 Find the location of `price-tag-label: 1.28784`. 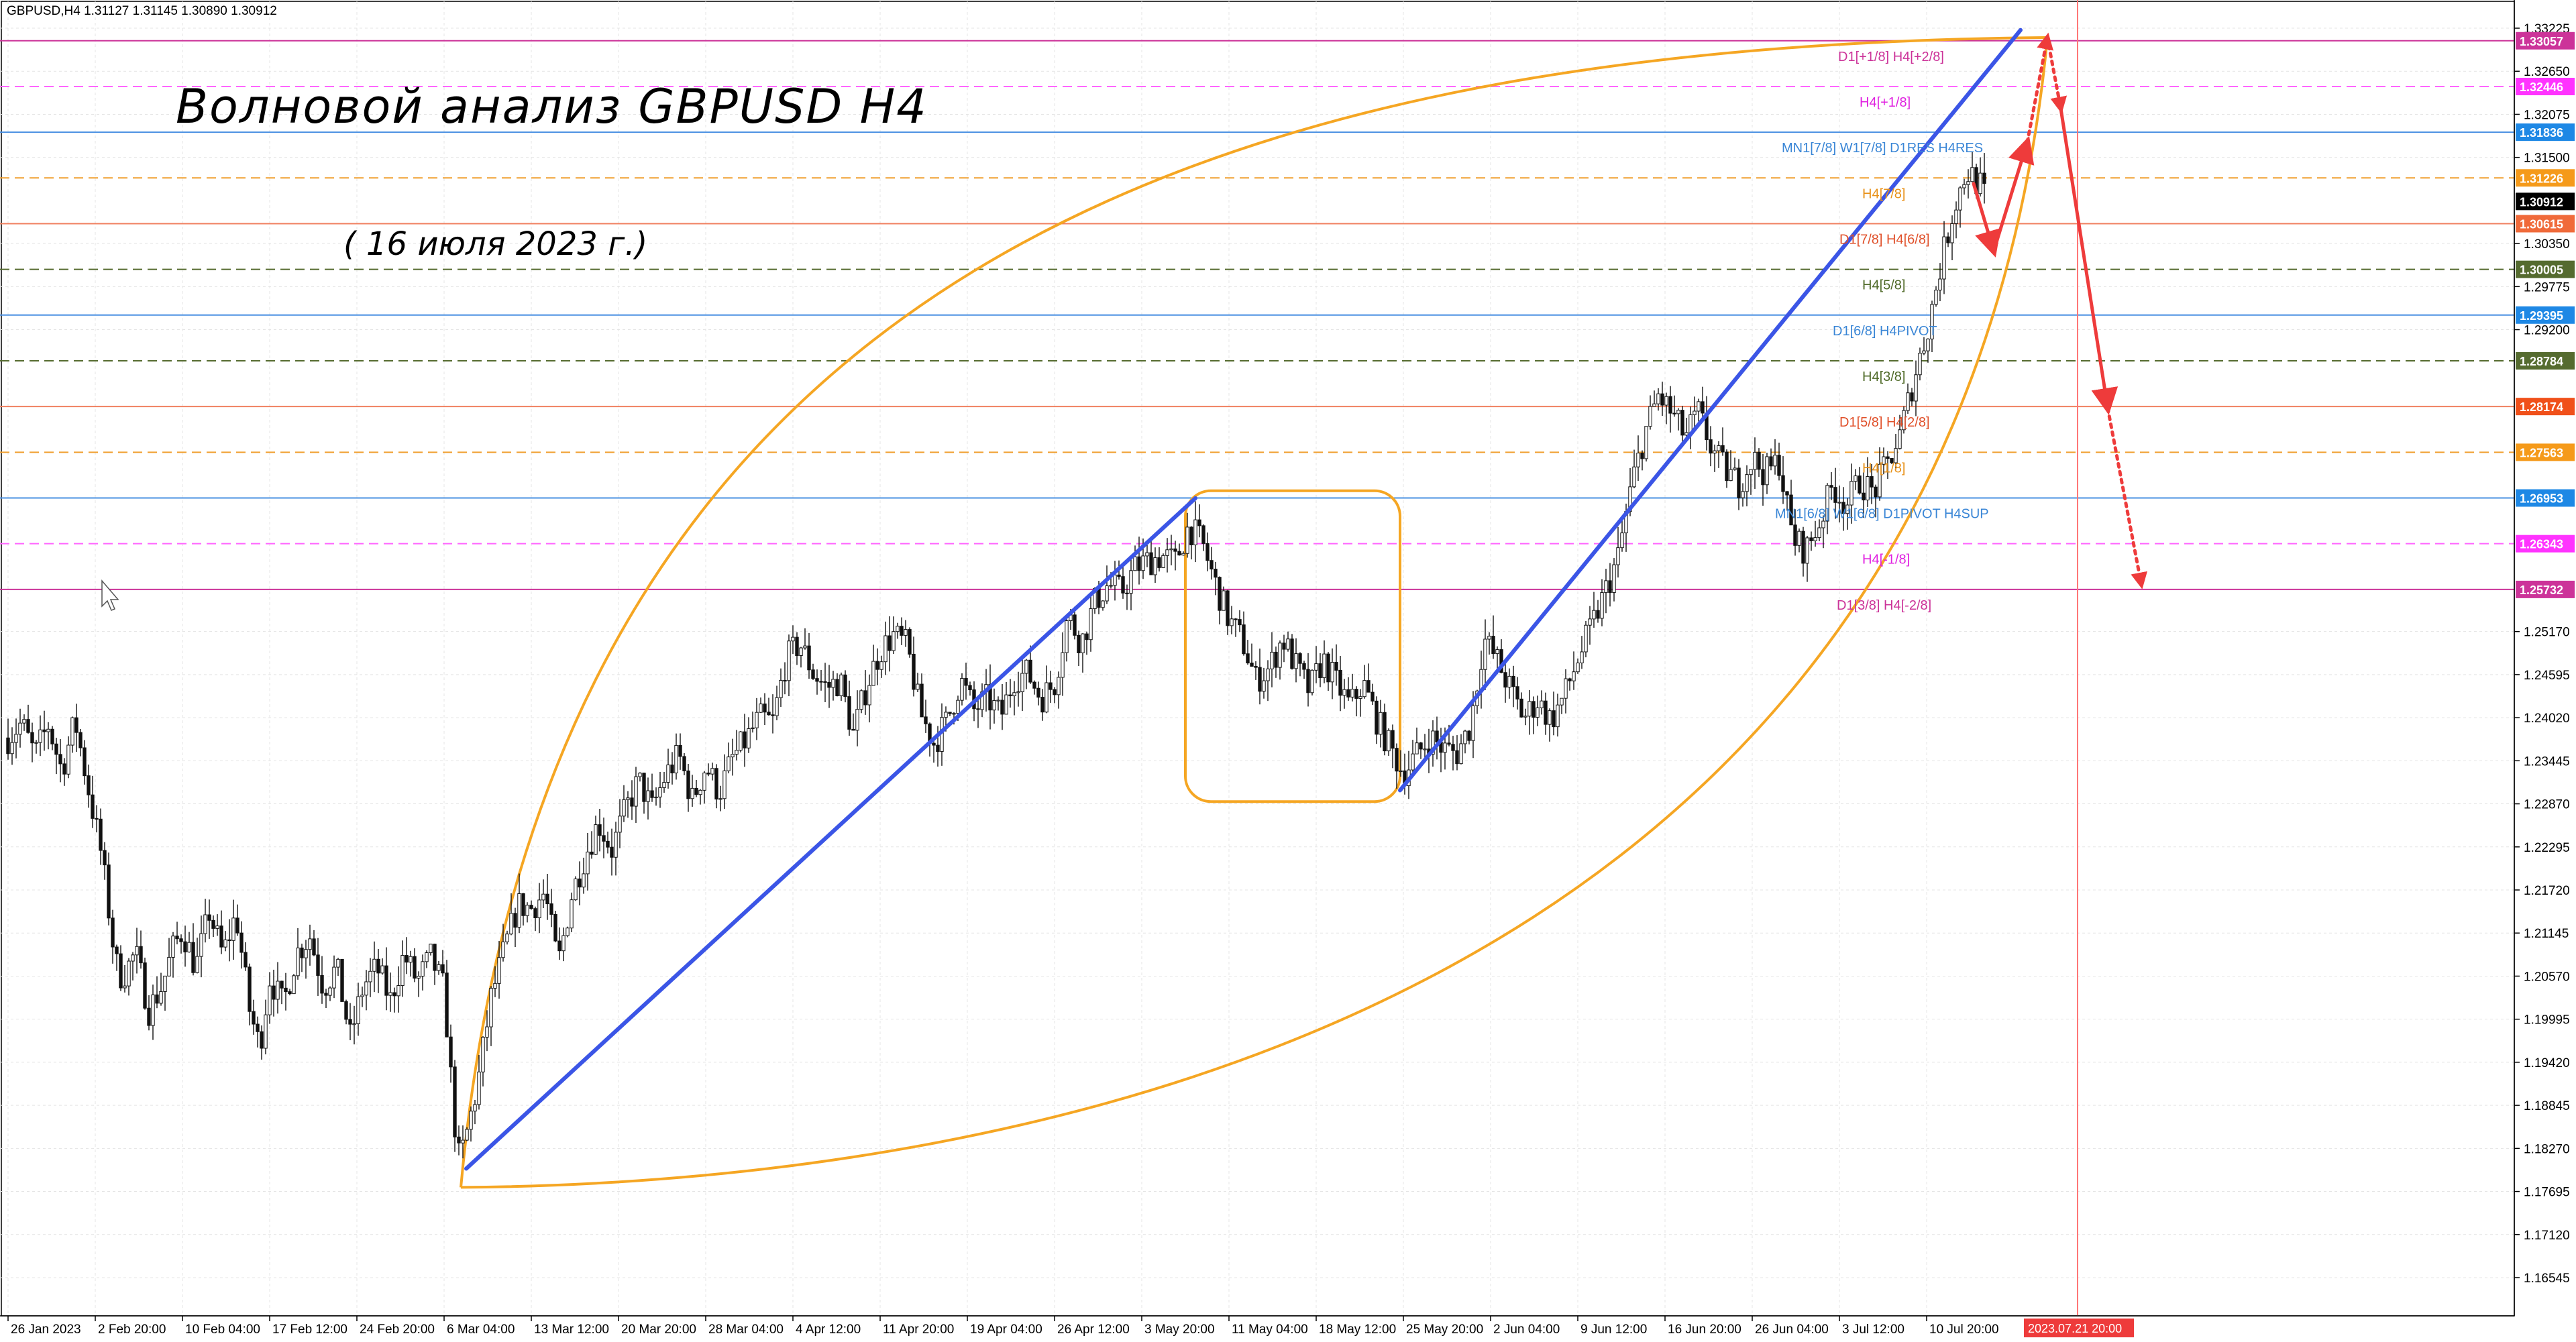

price-tag-label: 1.28784 is located at coordinates (2541, 362).